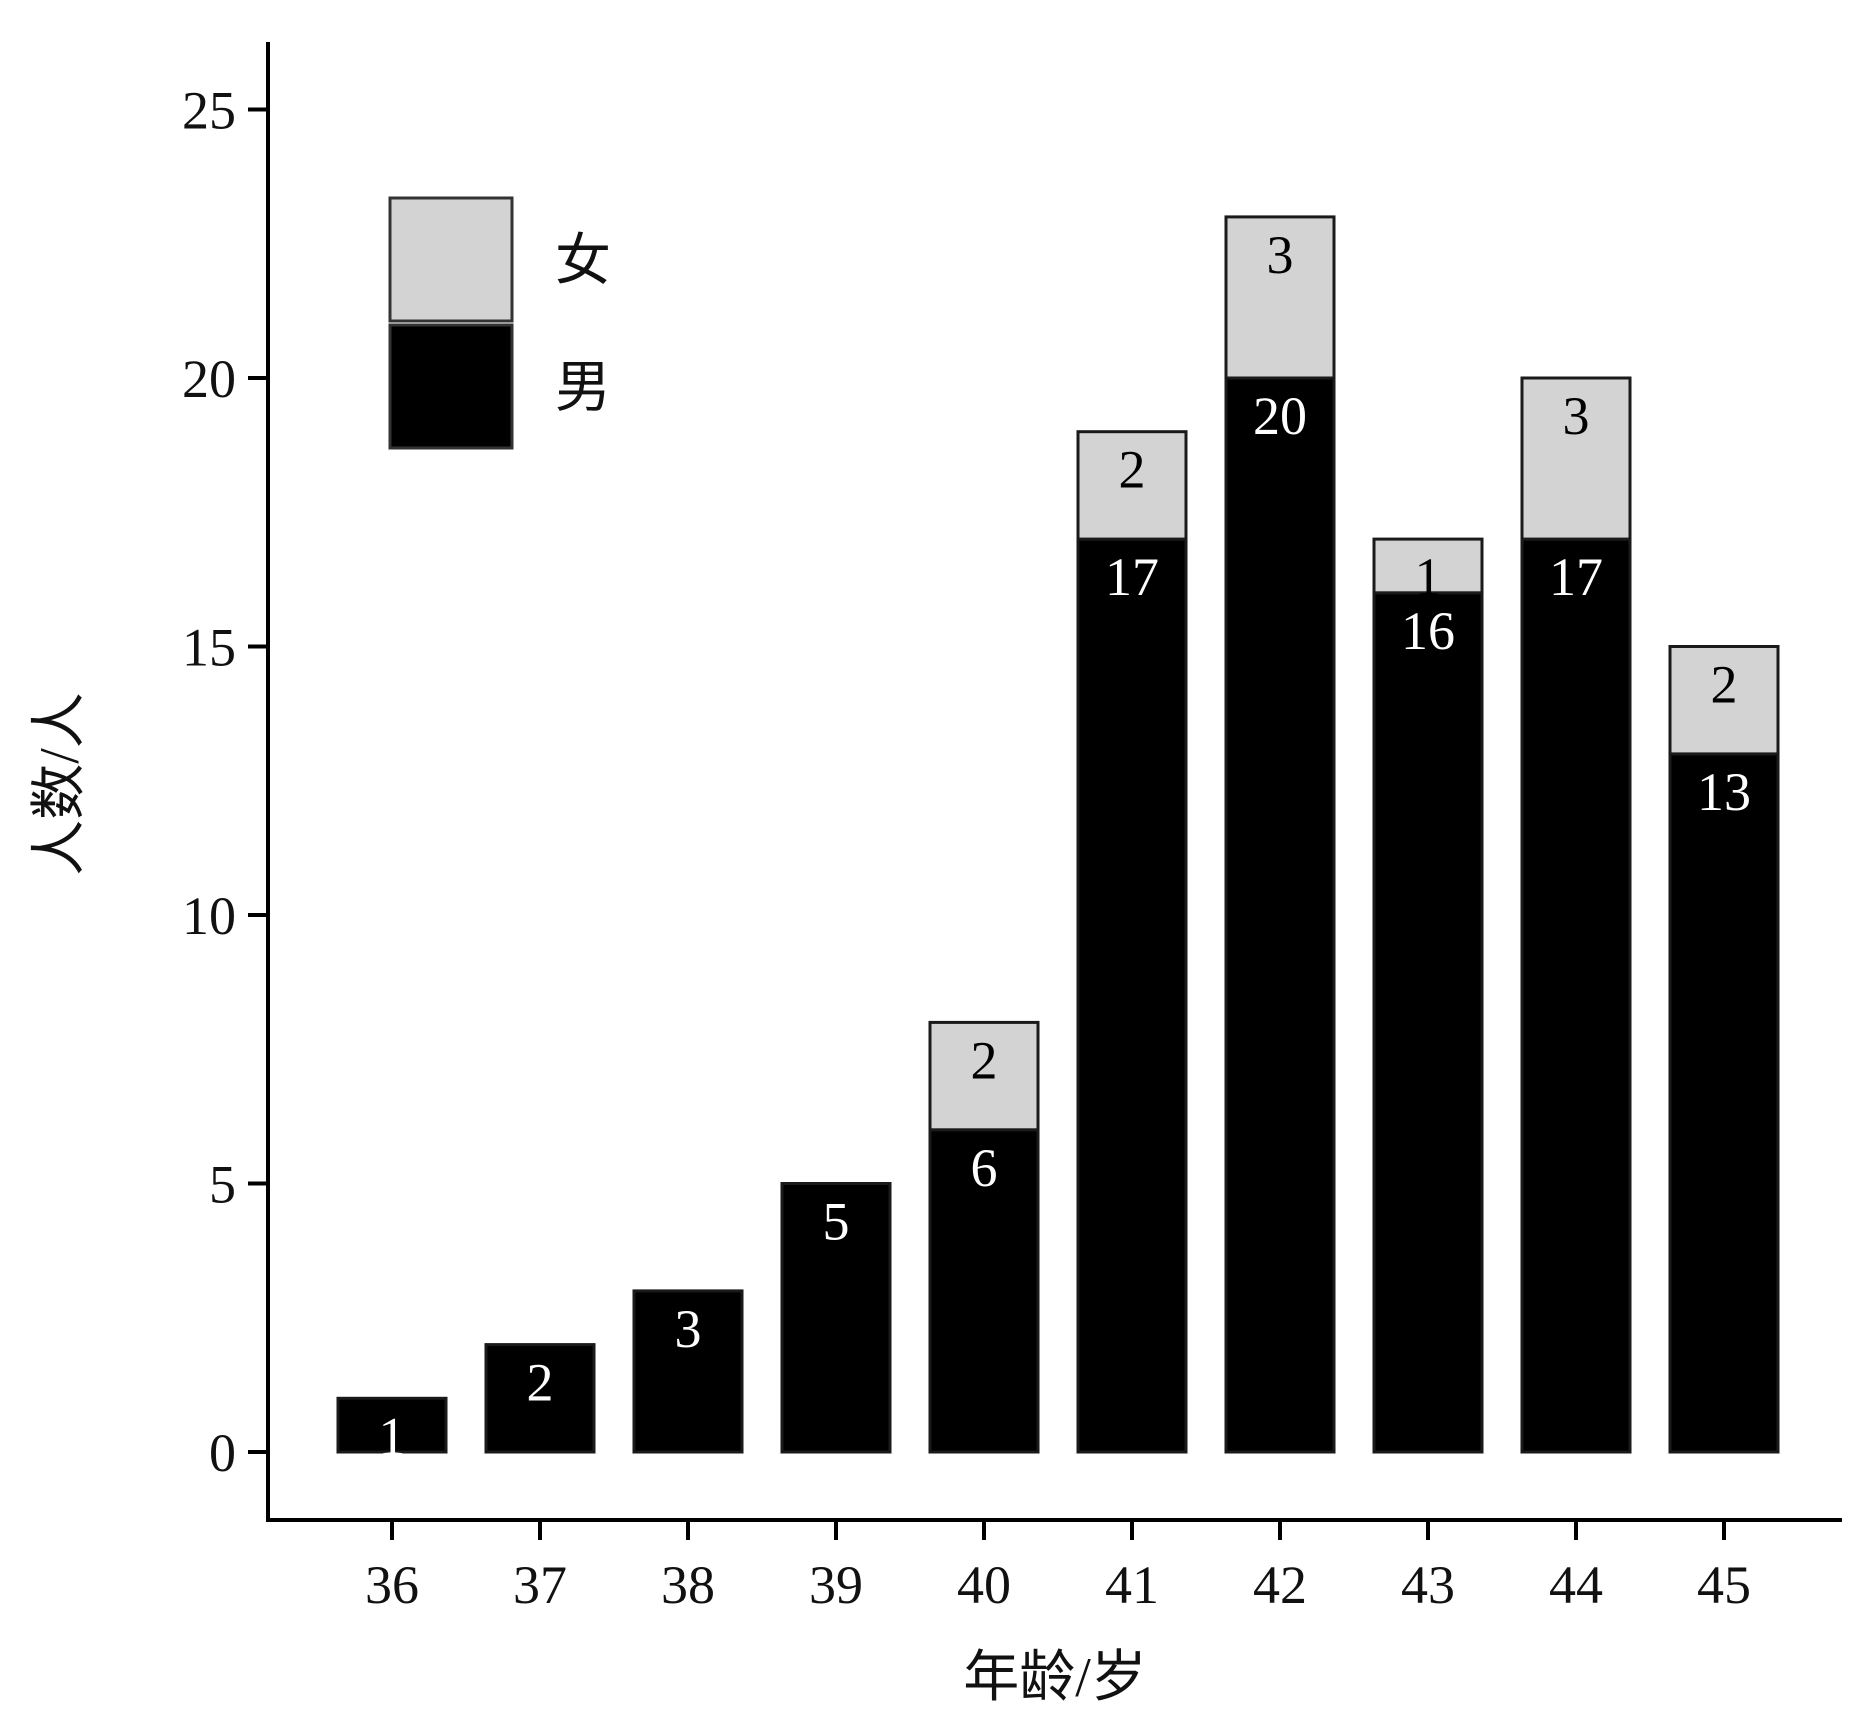 The width and height of the screenshot is (1866, 1722). I want to click on y-tick-label: 25, so click(209, 111).